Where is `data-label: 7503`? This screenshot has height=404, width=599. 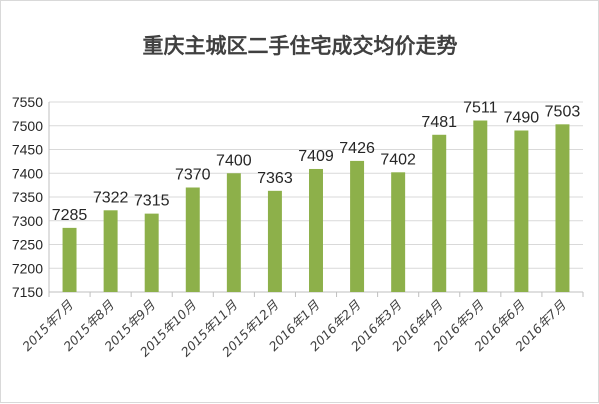
data-label: 7503 is located at coordinates (563, 111).